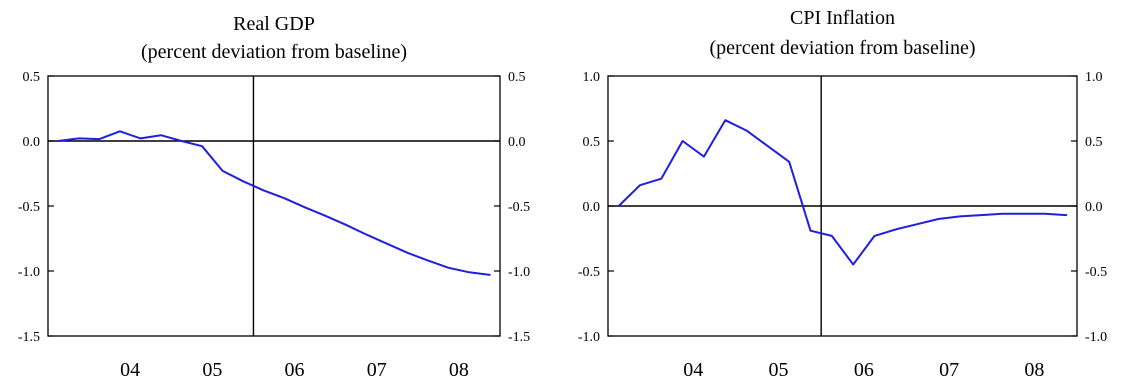 The width and height of the screenshot is (1125, 388). What do you see at coordinates (779, 370) in the screenshot?
I see `cpi-x-tick-label: 05` at bounding box center [779, 370].